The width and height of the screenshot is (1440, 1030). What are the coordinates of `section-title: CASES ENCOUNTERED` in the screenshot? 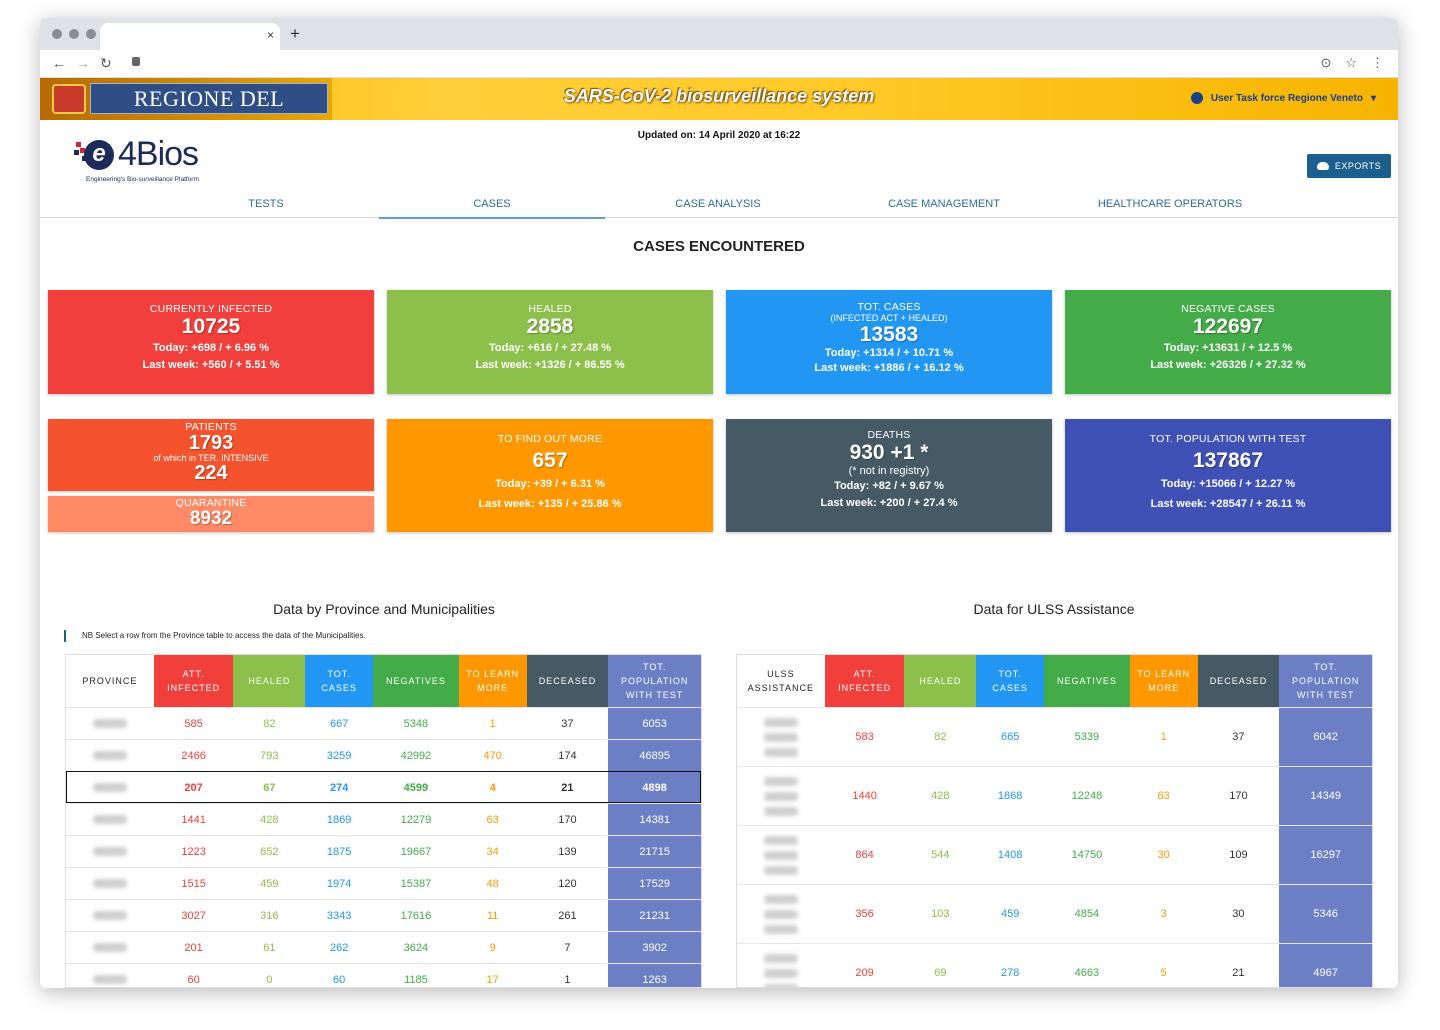 It's located at (719, 246).